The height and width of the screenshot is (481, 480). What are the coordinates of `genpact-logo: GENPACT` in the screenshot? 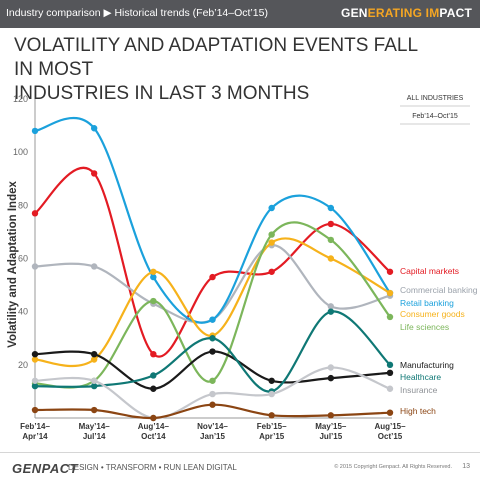 It's located at (45, 468).